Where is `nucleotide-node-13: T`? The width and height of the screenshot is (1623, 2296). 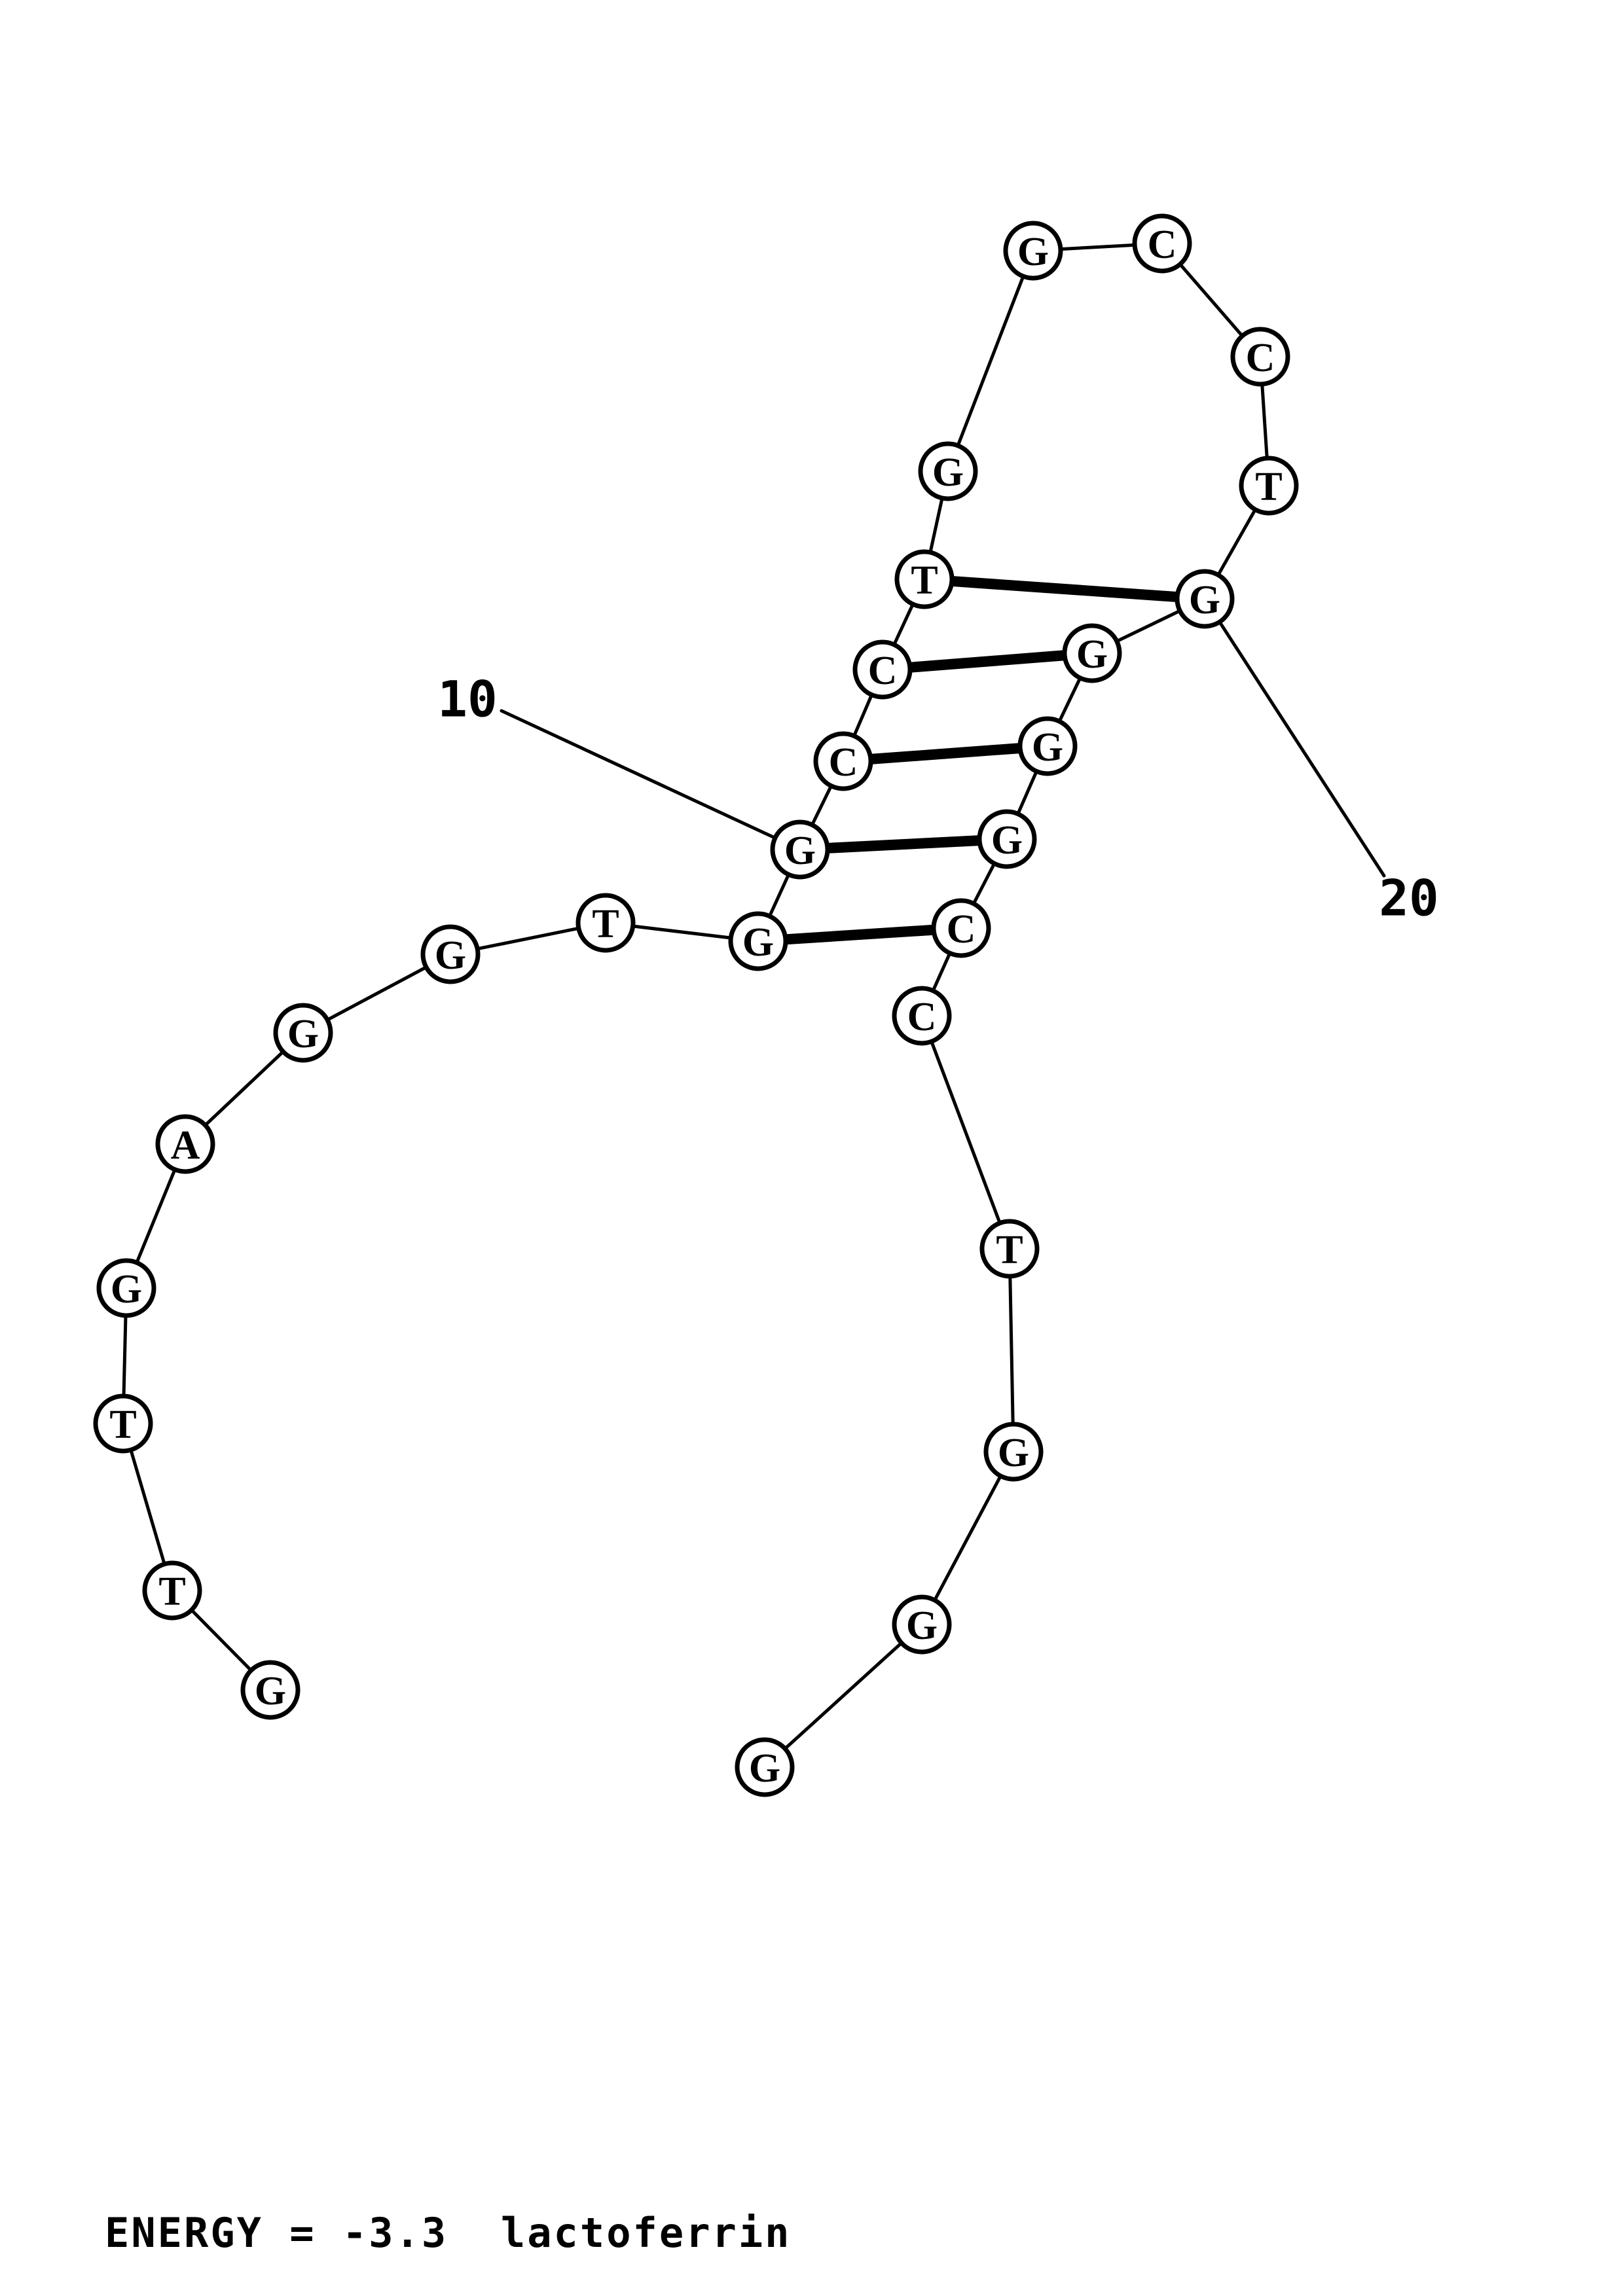
nucleotide-node-13: T is located at coordinates (924, 579).